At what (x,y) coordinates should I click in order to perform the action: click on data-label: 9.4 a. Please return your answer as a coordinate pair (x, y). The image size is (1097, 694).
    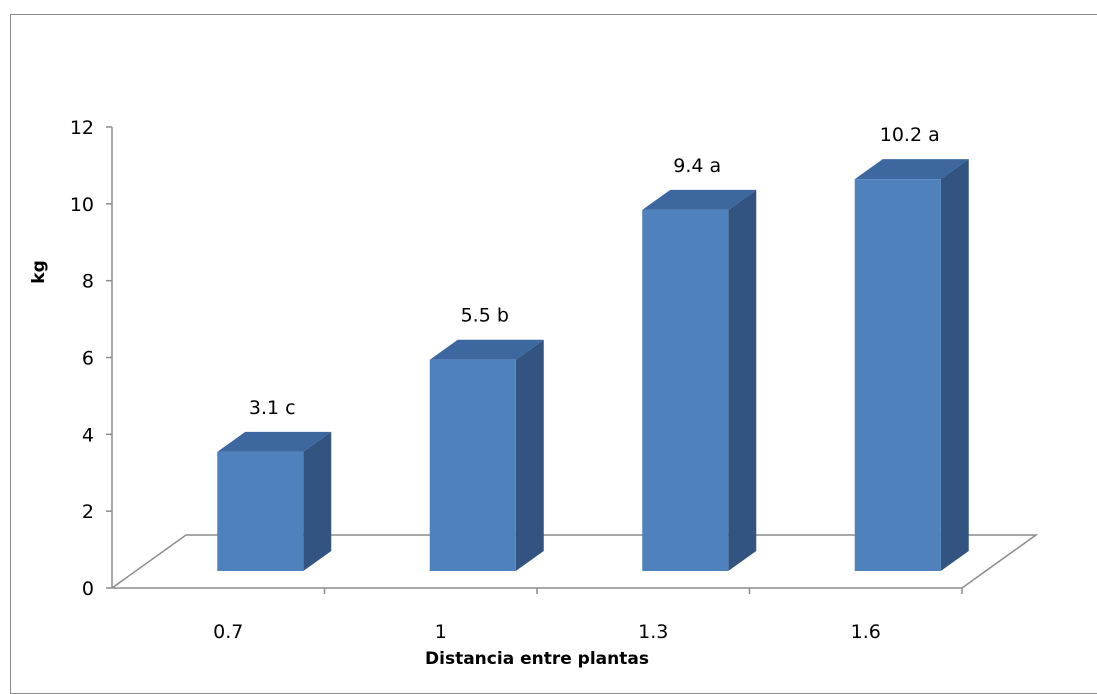
    Looking at the image, I should click on (697, 166).